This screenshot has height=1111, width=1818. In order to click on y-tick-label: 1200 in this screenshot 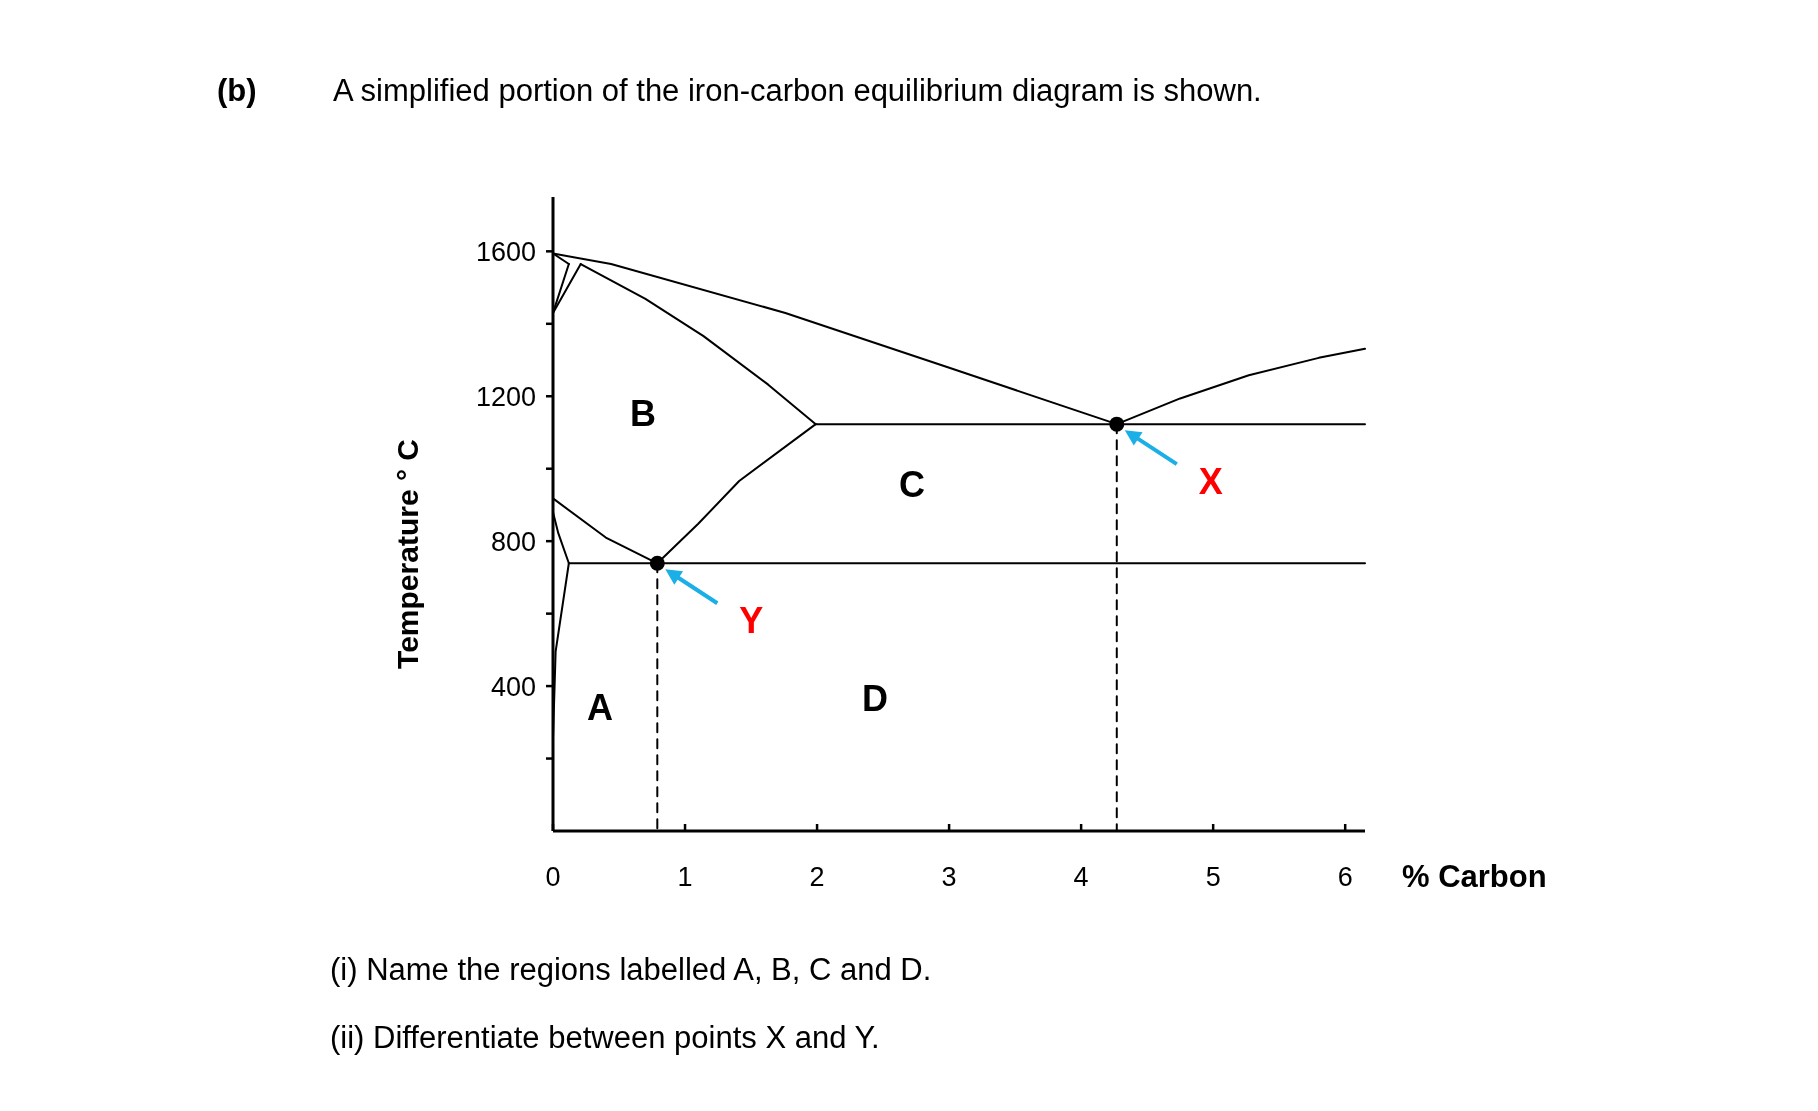, I will do `click(505, 396)`.